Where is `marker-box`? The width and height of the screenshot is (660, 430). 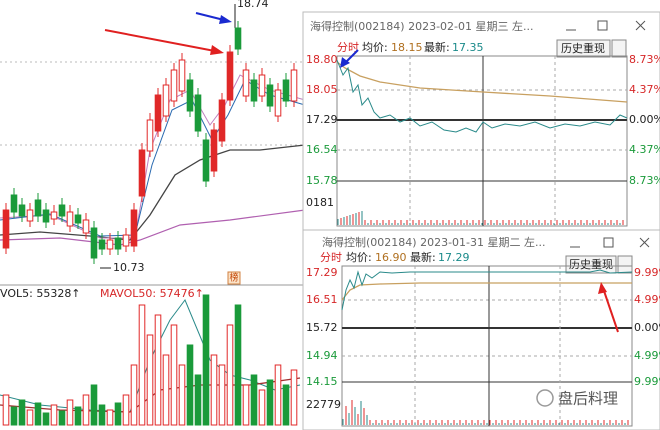
marker-box is located at coordinates (234, 278).